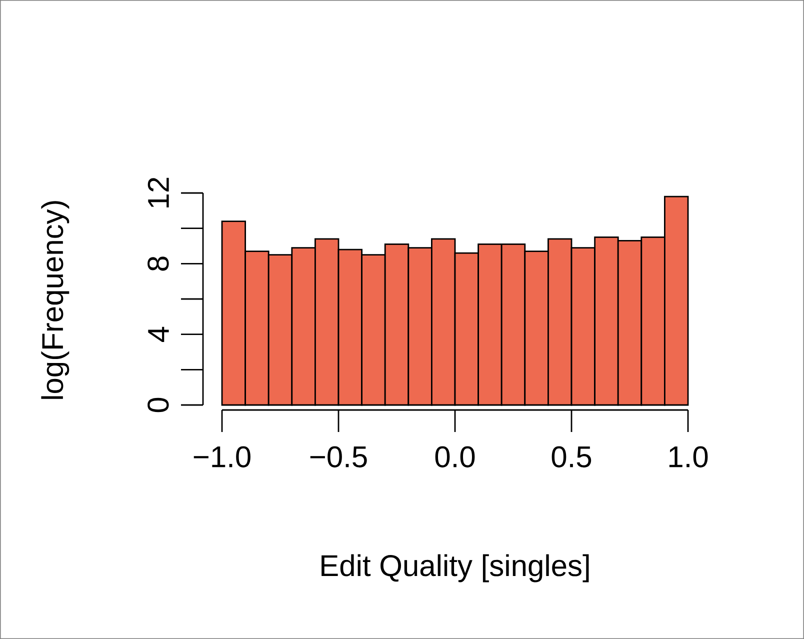  I want to click on x-tick-label: 0.0, so click(455, 457).